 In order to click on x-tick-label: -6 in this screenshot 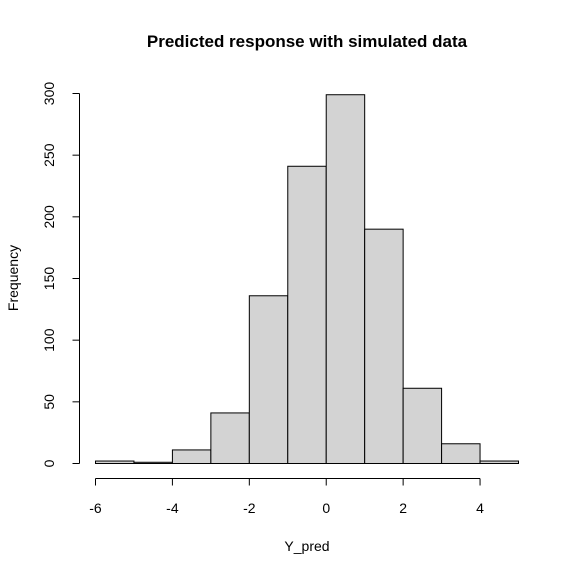, I will do `click(95, 508)`.